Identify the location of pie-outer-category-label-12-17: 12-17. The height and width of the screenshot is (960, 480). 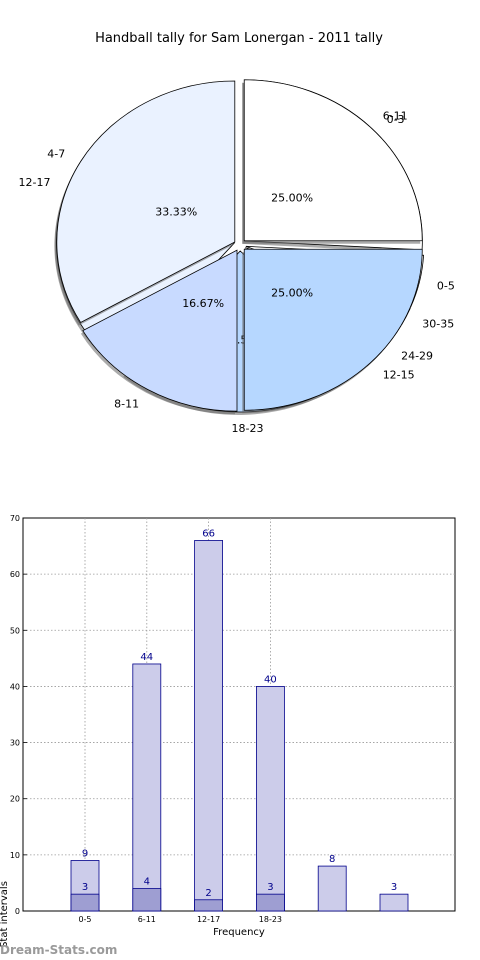
(35, 182).